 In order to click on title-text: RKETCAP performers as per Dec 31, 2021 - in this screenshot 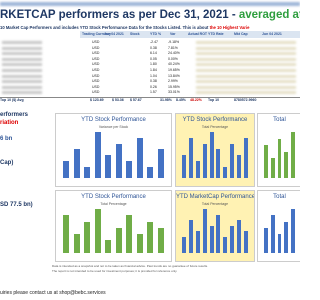, I will do `click(118, 15)`.